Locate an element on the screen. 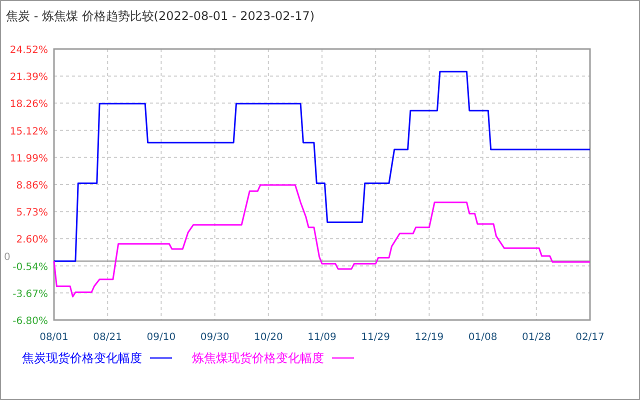 The image size is (640, 400). x-tick-label: 09/30 is located at coordinates (215, 337).